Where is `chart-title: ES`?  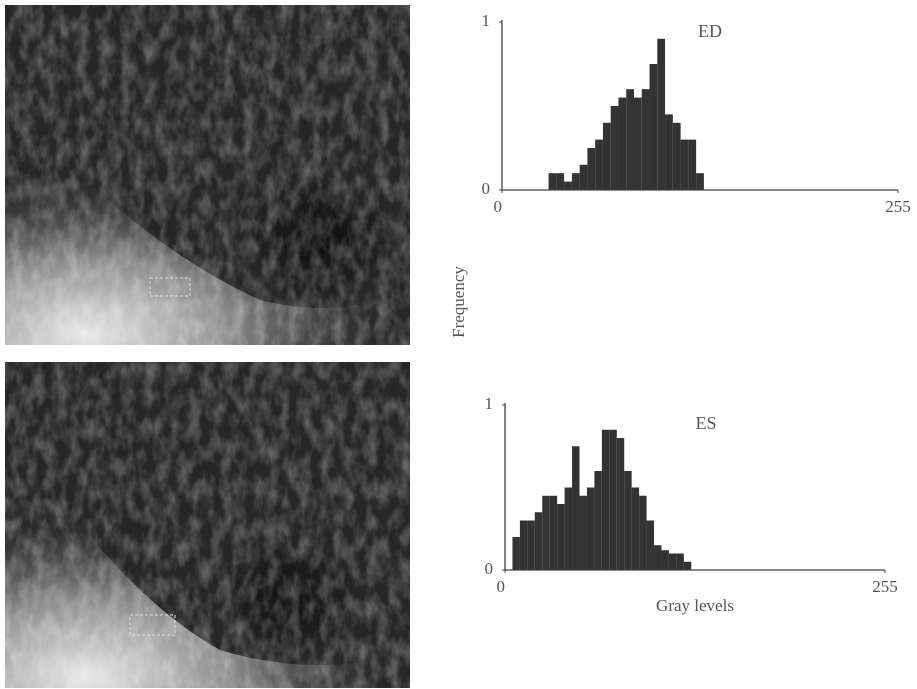
chart-title: ES is located at coordinates (705, 423).